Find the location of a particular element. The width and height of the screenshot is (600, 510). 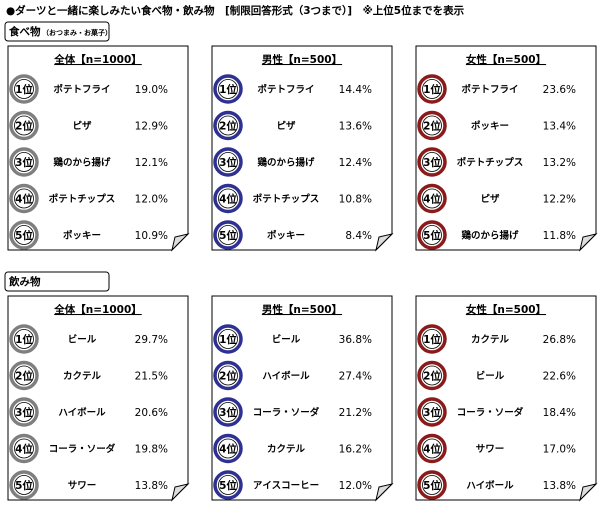

item-value: 12.1% is located at coordinates (151, 163).